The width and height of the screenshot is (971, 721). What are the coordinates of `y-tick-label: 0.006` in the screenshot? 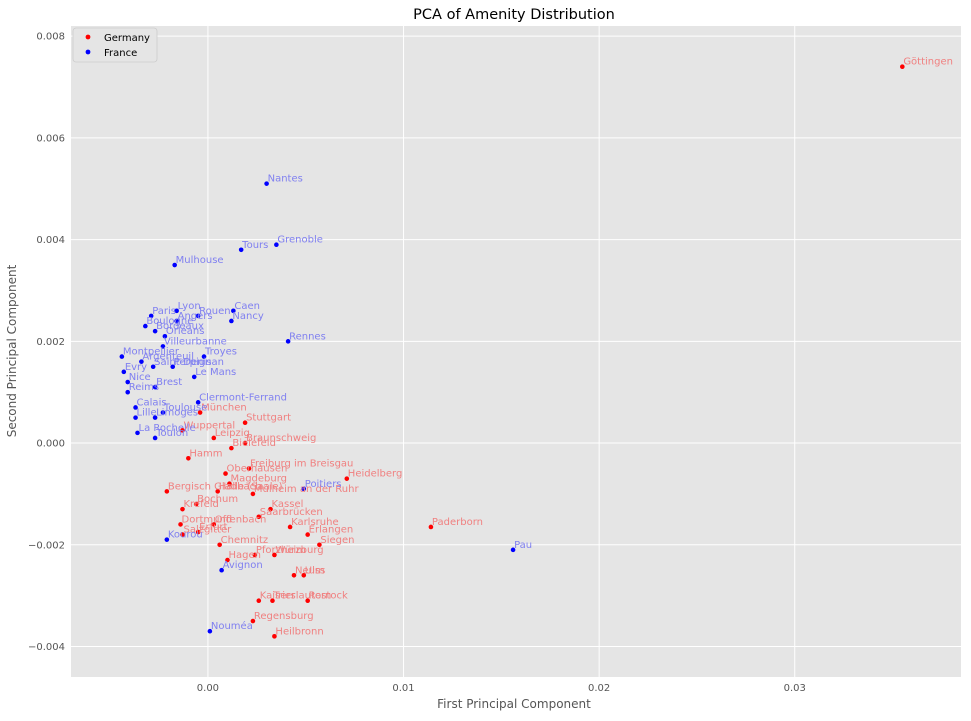 It's located at (50, 138).